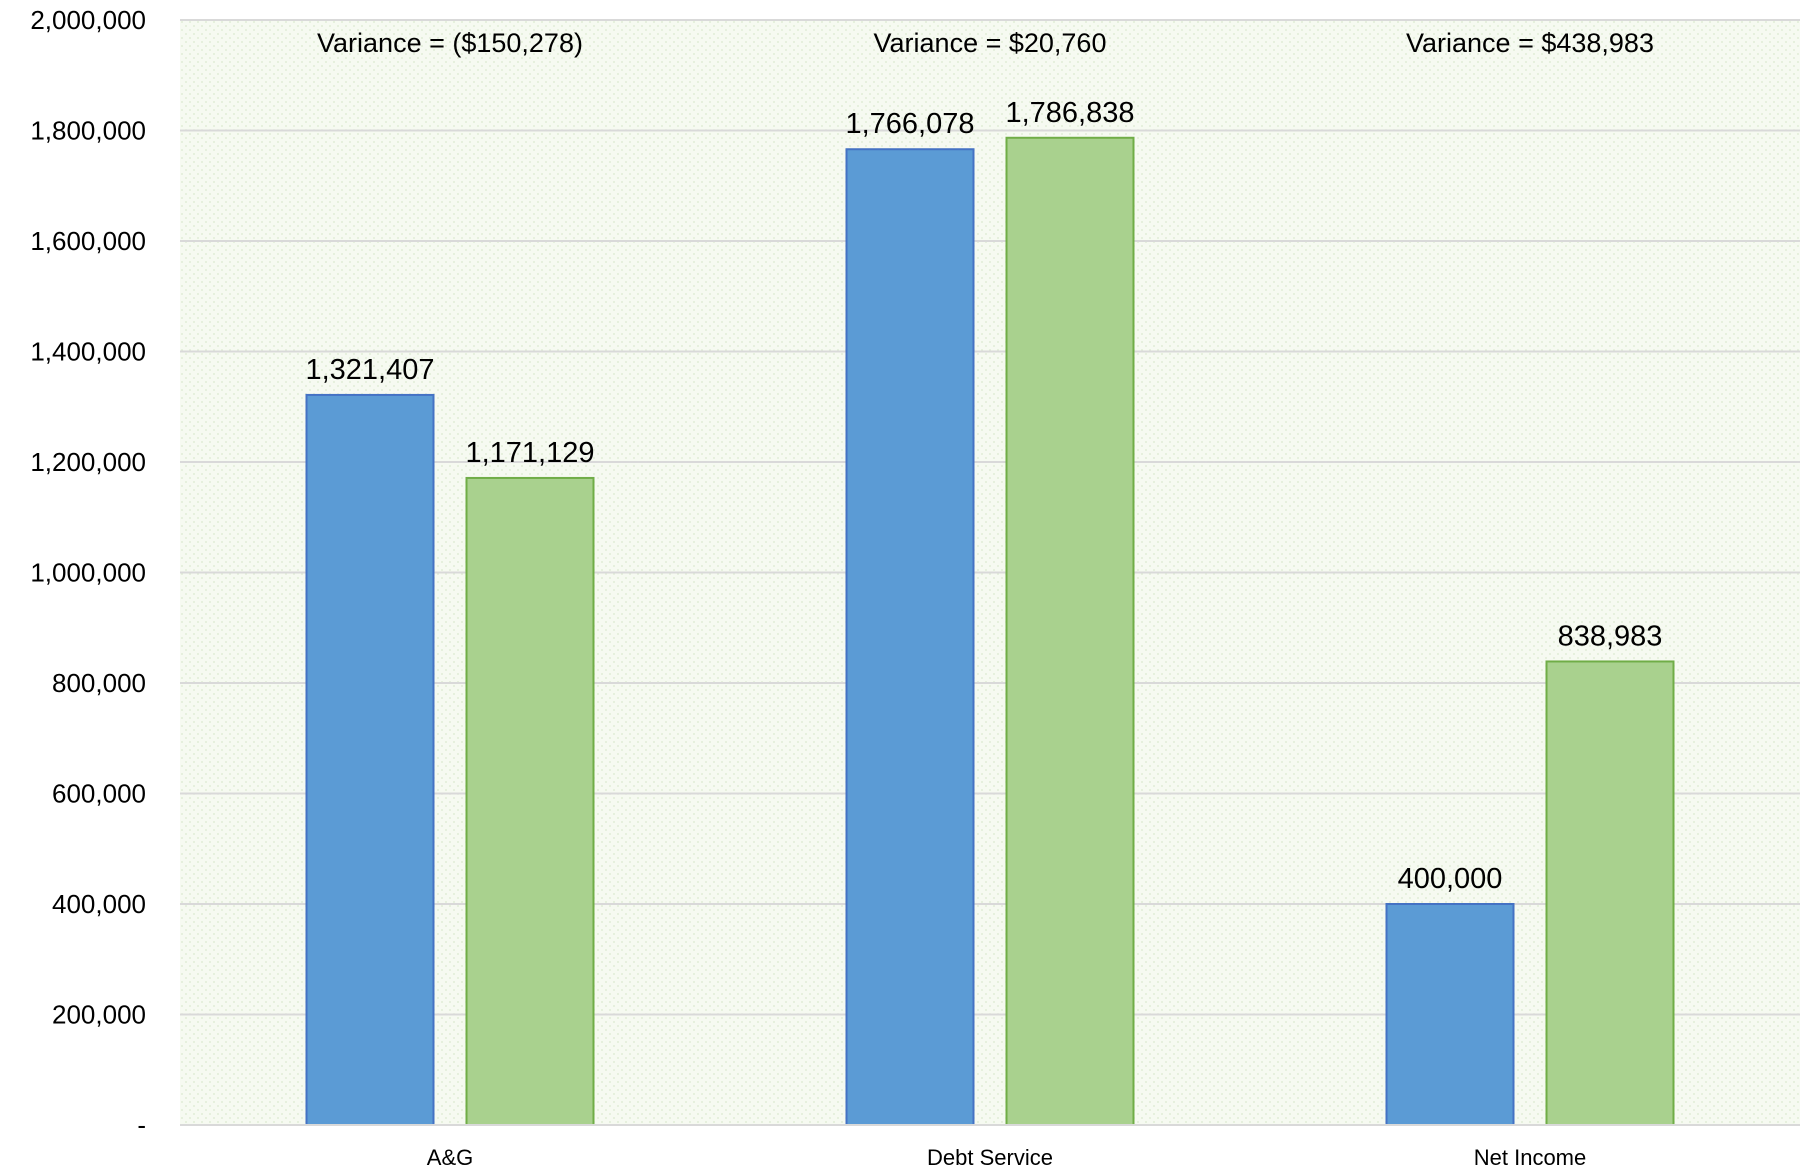  Describe the element at coordinates (99, 794) in the screenshot. I see `y-tick-label: 600,000` at that location.